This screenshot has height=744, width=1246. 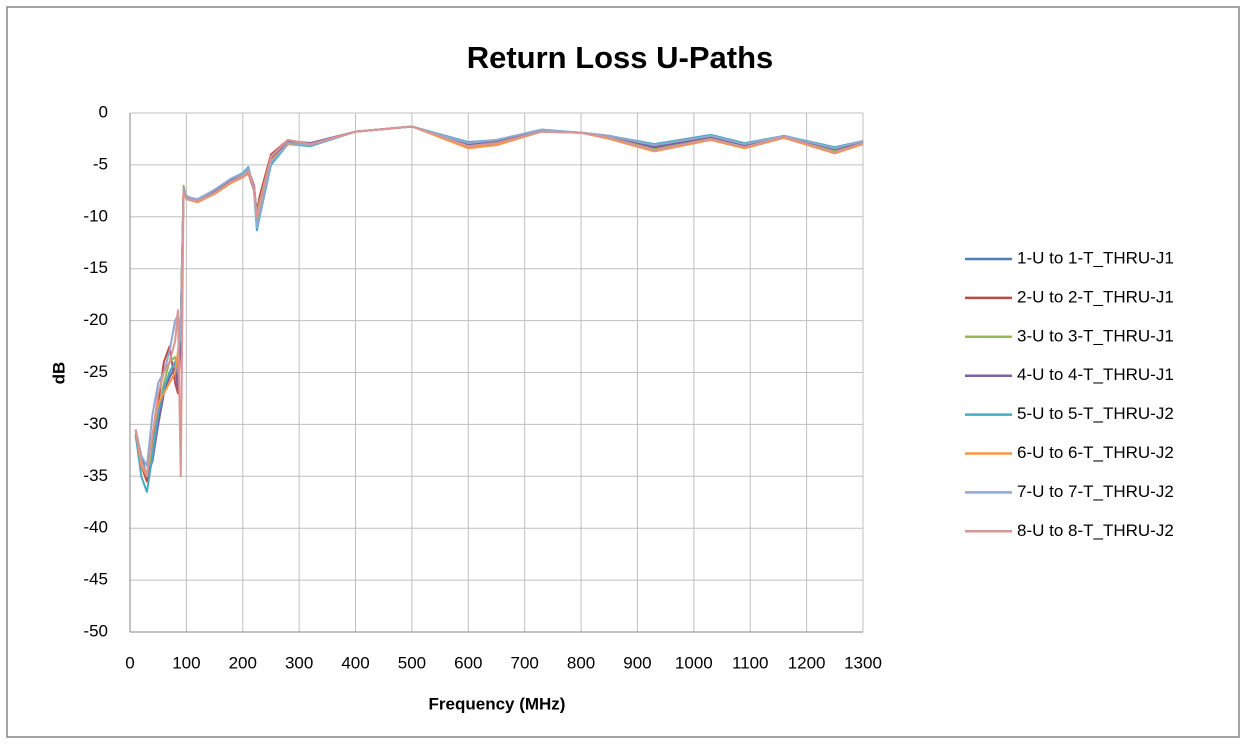 I want to click on x-tick-label: 300, so click(x=299, y=662).